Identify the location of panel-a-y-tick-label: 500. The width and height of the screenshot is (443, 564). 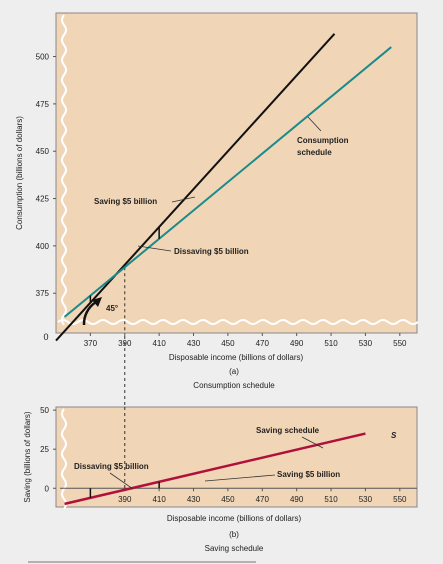
(43, 57).